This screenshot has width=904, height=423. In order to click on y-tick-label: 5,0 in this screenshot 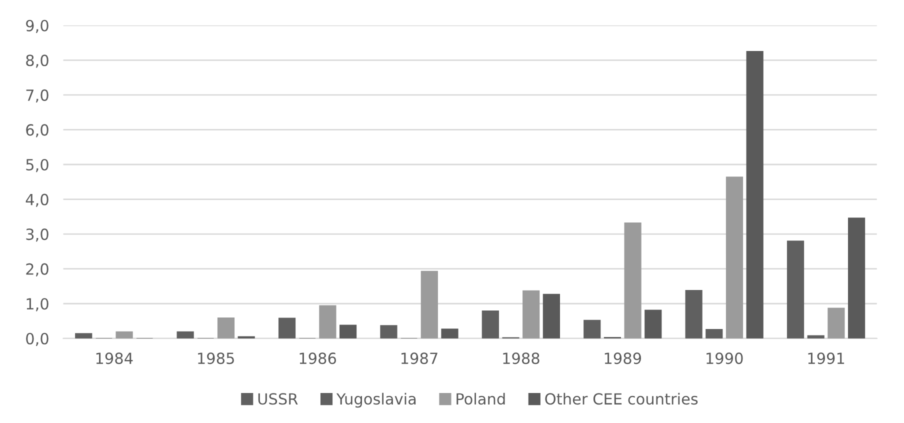, I will do `click(37, 165)`.